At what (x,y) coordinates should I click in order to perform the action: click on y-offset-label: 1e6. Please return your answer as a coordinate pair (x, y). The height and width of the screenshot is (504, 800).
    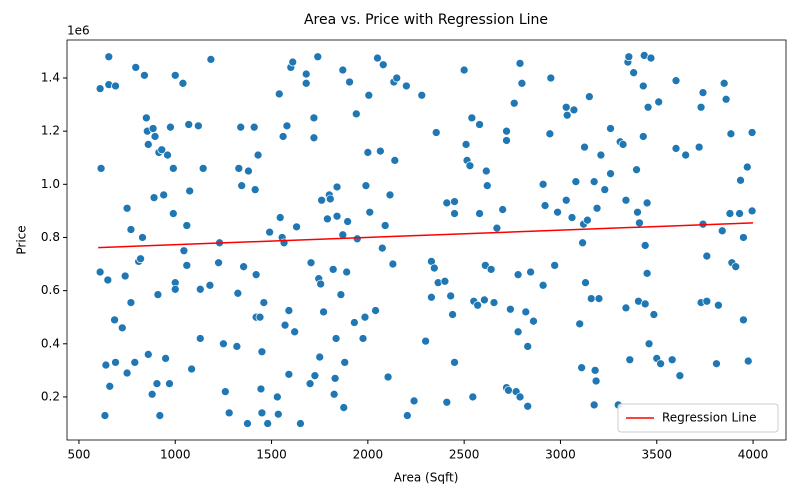
    Looking at the image, I should click on (78, 31).